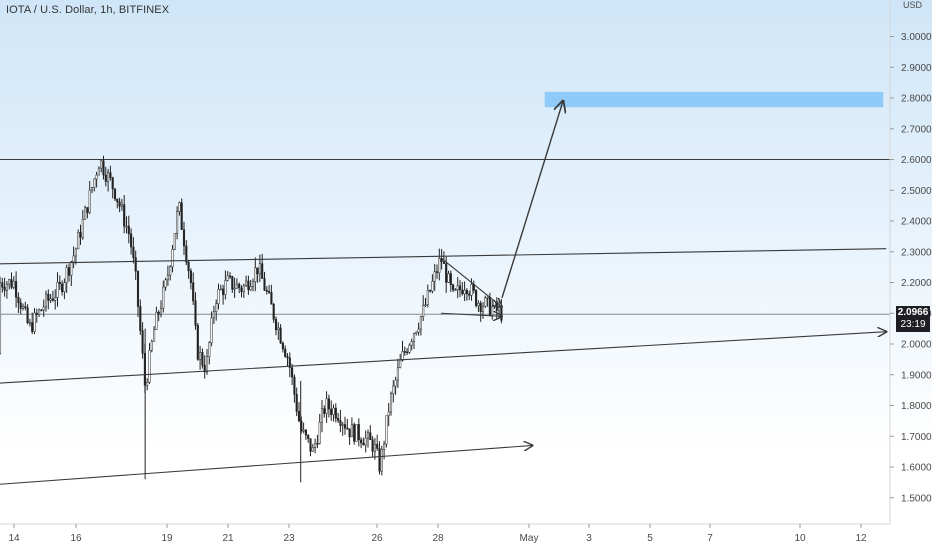 This screenshot has width=932, height=550. What do you see at coordinates (916, 498) in the screenshot?
I see `y-tick-label: 1.5000` at bounding box center [916, 498].